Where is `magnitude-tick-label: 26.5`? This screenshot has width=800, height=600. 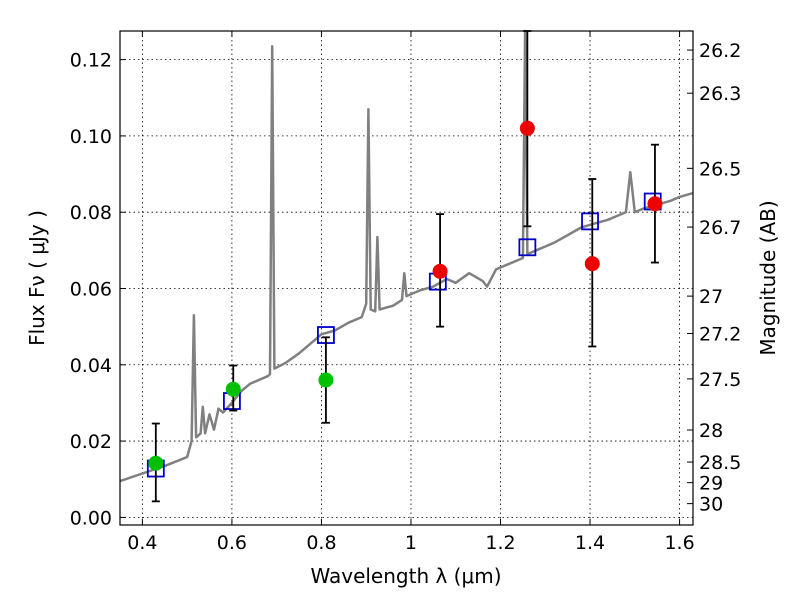 magnitude-tick-label: 26.5 is located at coordinates (720, 169).